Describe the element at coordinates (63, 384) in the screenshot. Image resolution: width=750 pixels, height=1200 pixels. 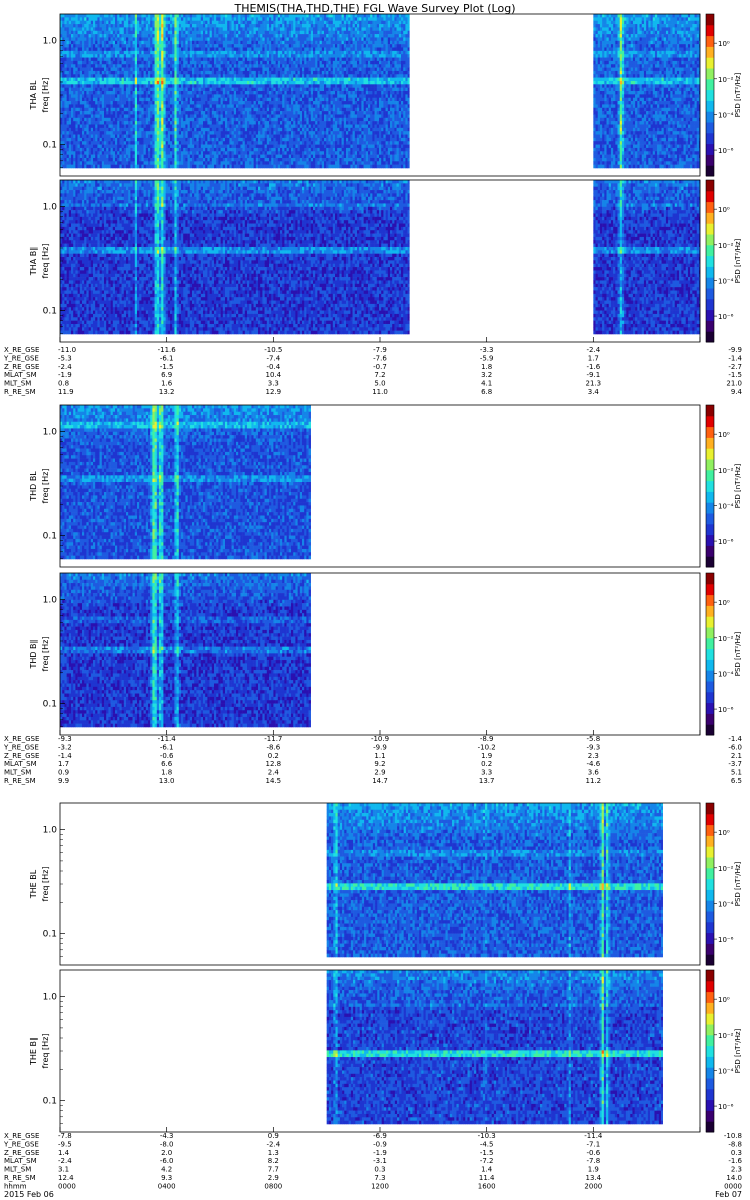
I see `ephemeris-value: 0.8` at that location.